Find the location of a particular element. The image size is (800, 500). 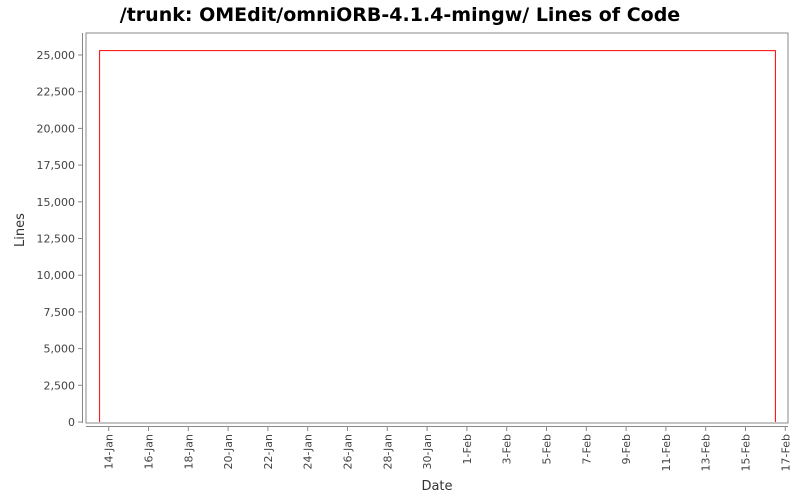

x-tick-label: 3-Feb is located at coordinates (507, 449).